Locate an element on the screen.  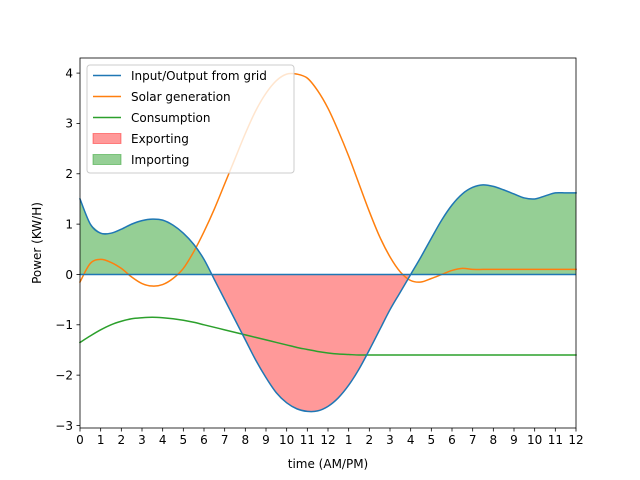
legend-box is located at coordinates (190, 119).